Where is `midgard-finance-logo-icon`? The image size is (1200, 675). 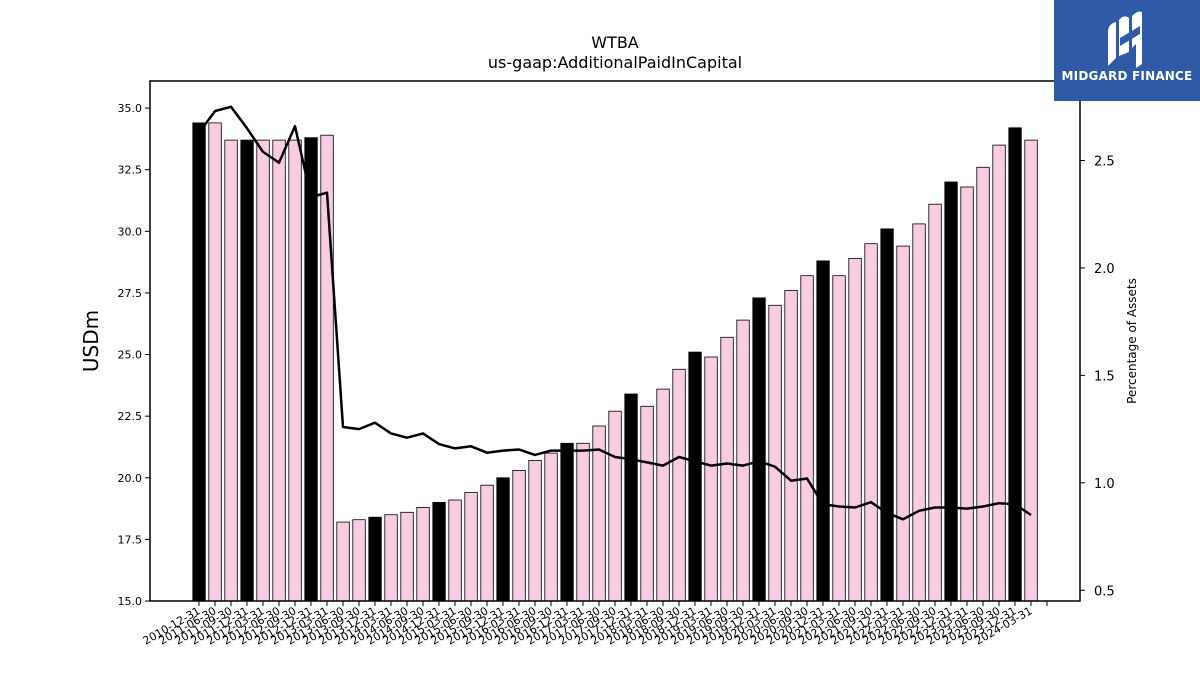 midgard-finance-logo-icon is located at coordinates (1125, 39).